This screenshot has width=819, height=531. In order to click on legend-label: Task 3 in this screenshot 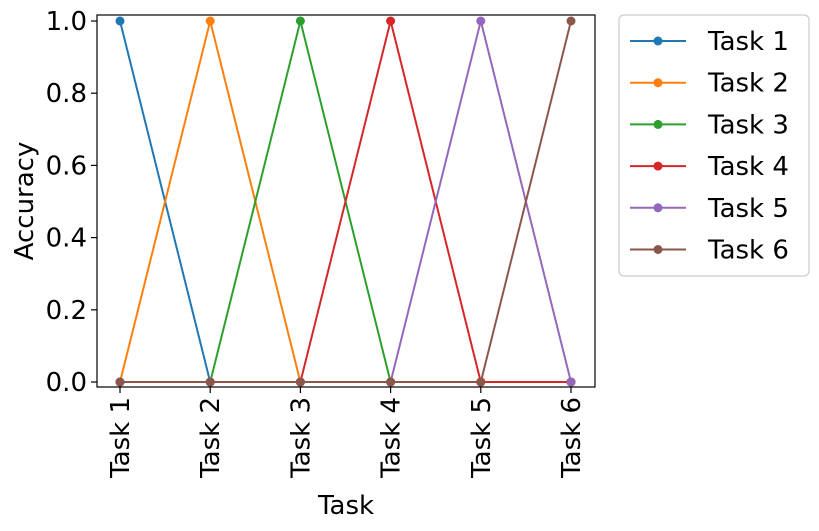, I will do `click(748, 125)`.